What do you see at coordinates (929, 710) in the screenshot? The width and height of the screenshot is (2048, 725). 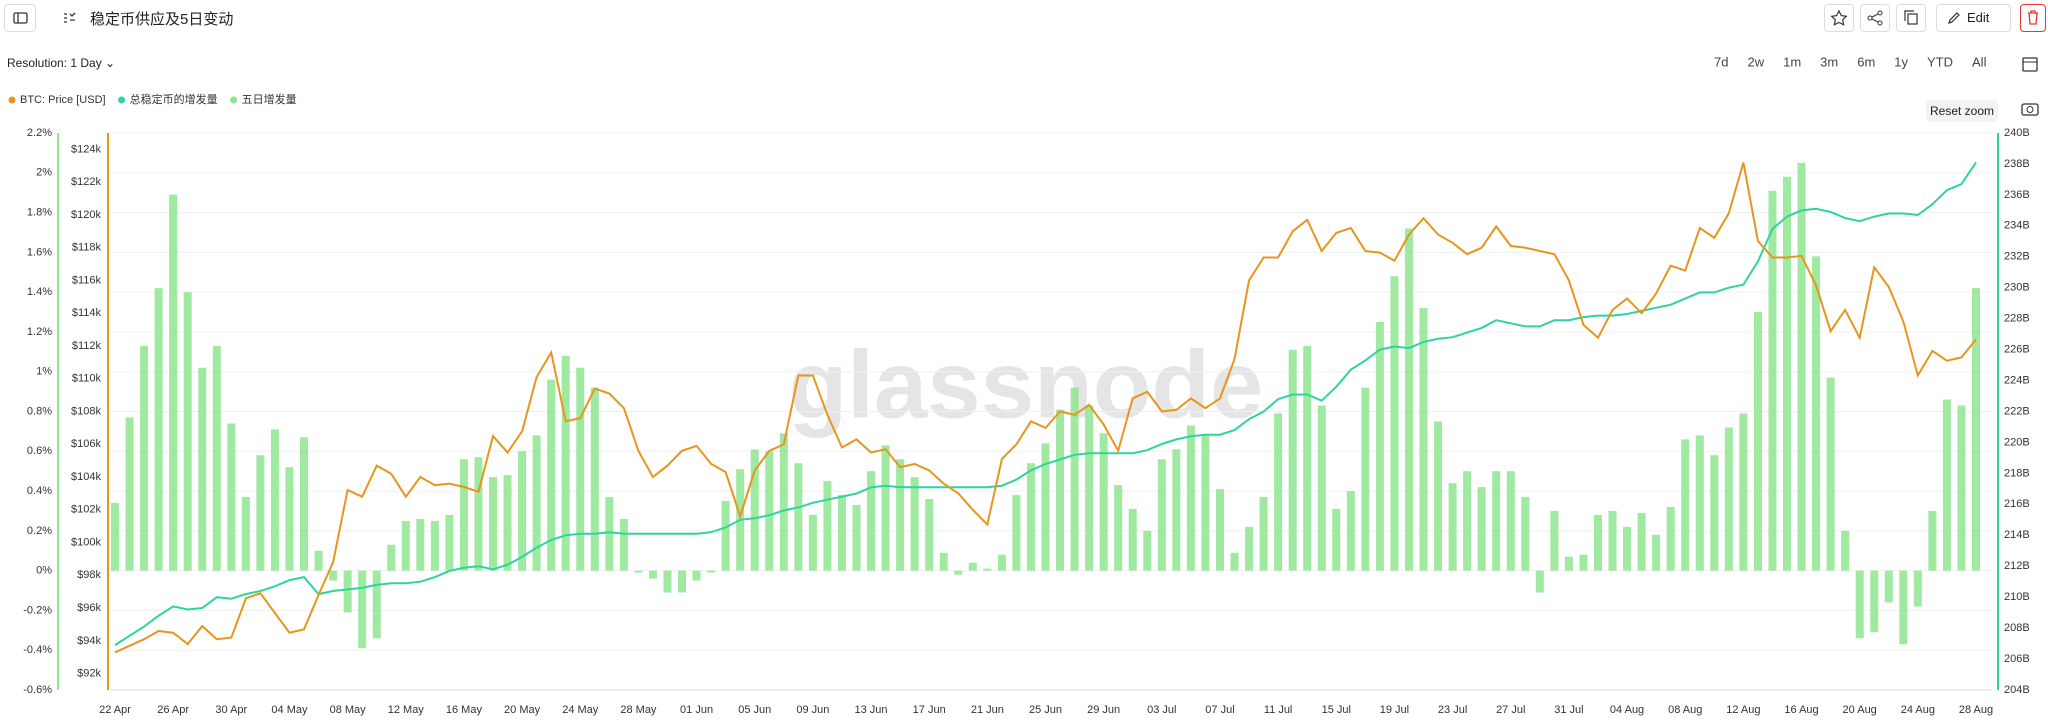 I see `x-tick-label: 17 Jun` at bounding box center [929, 710].